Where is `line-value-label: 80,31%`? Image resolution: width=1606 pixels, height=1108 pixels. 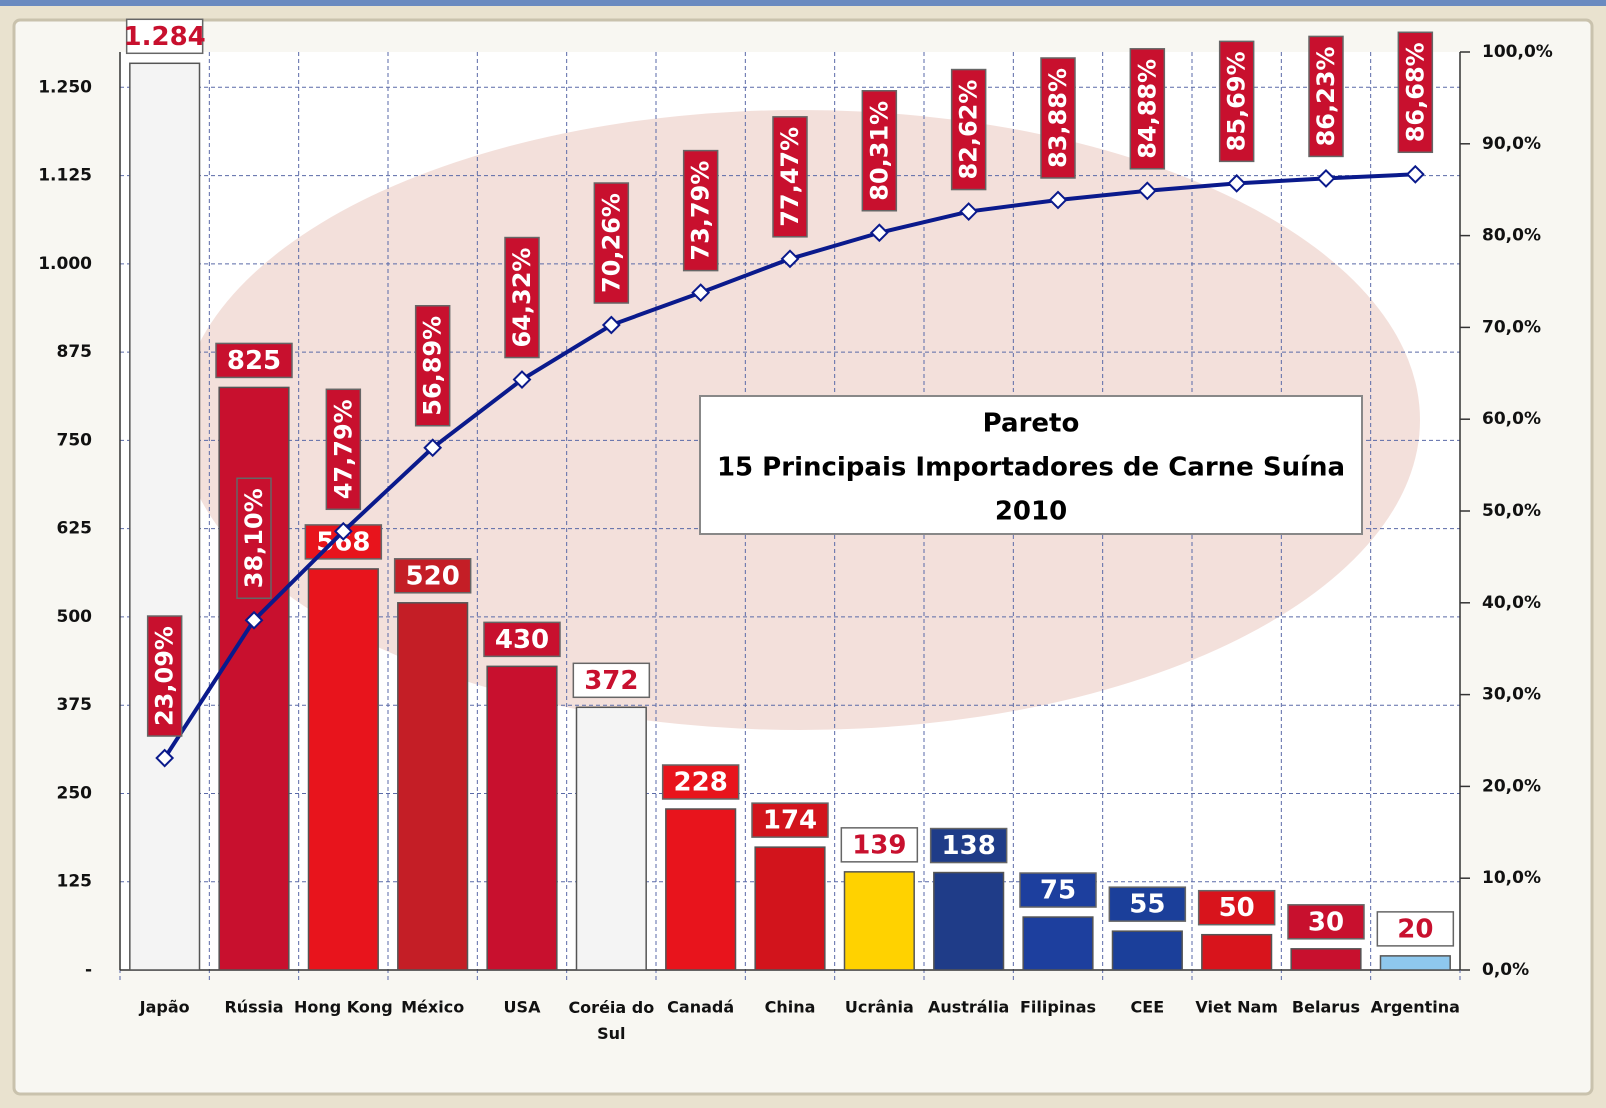
line-value-label: 80,31% is located at coordinates (879, 151).